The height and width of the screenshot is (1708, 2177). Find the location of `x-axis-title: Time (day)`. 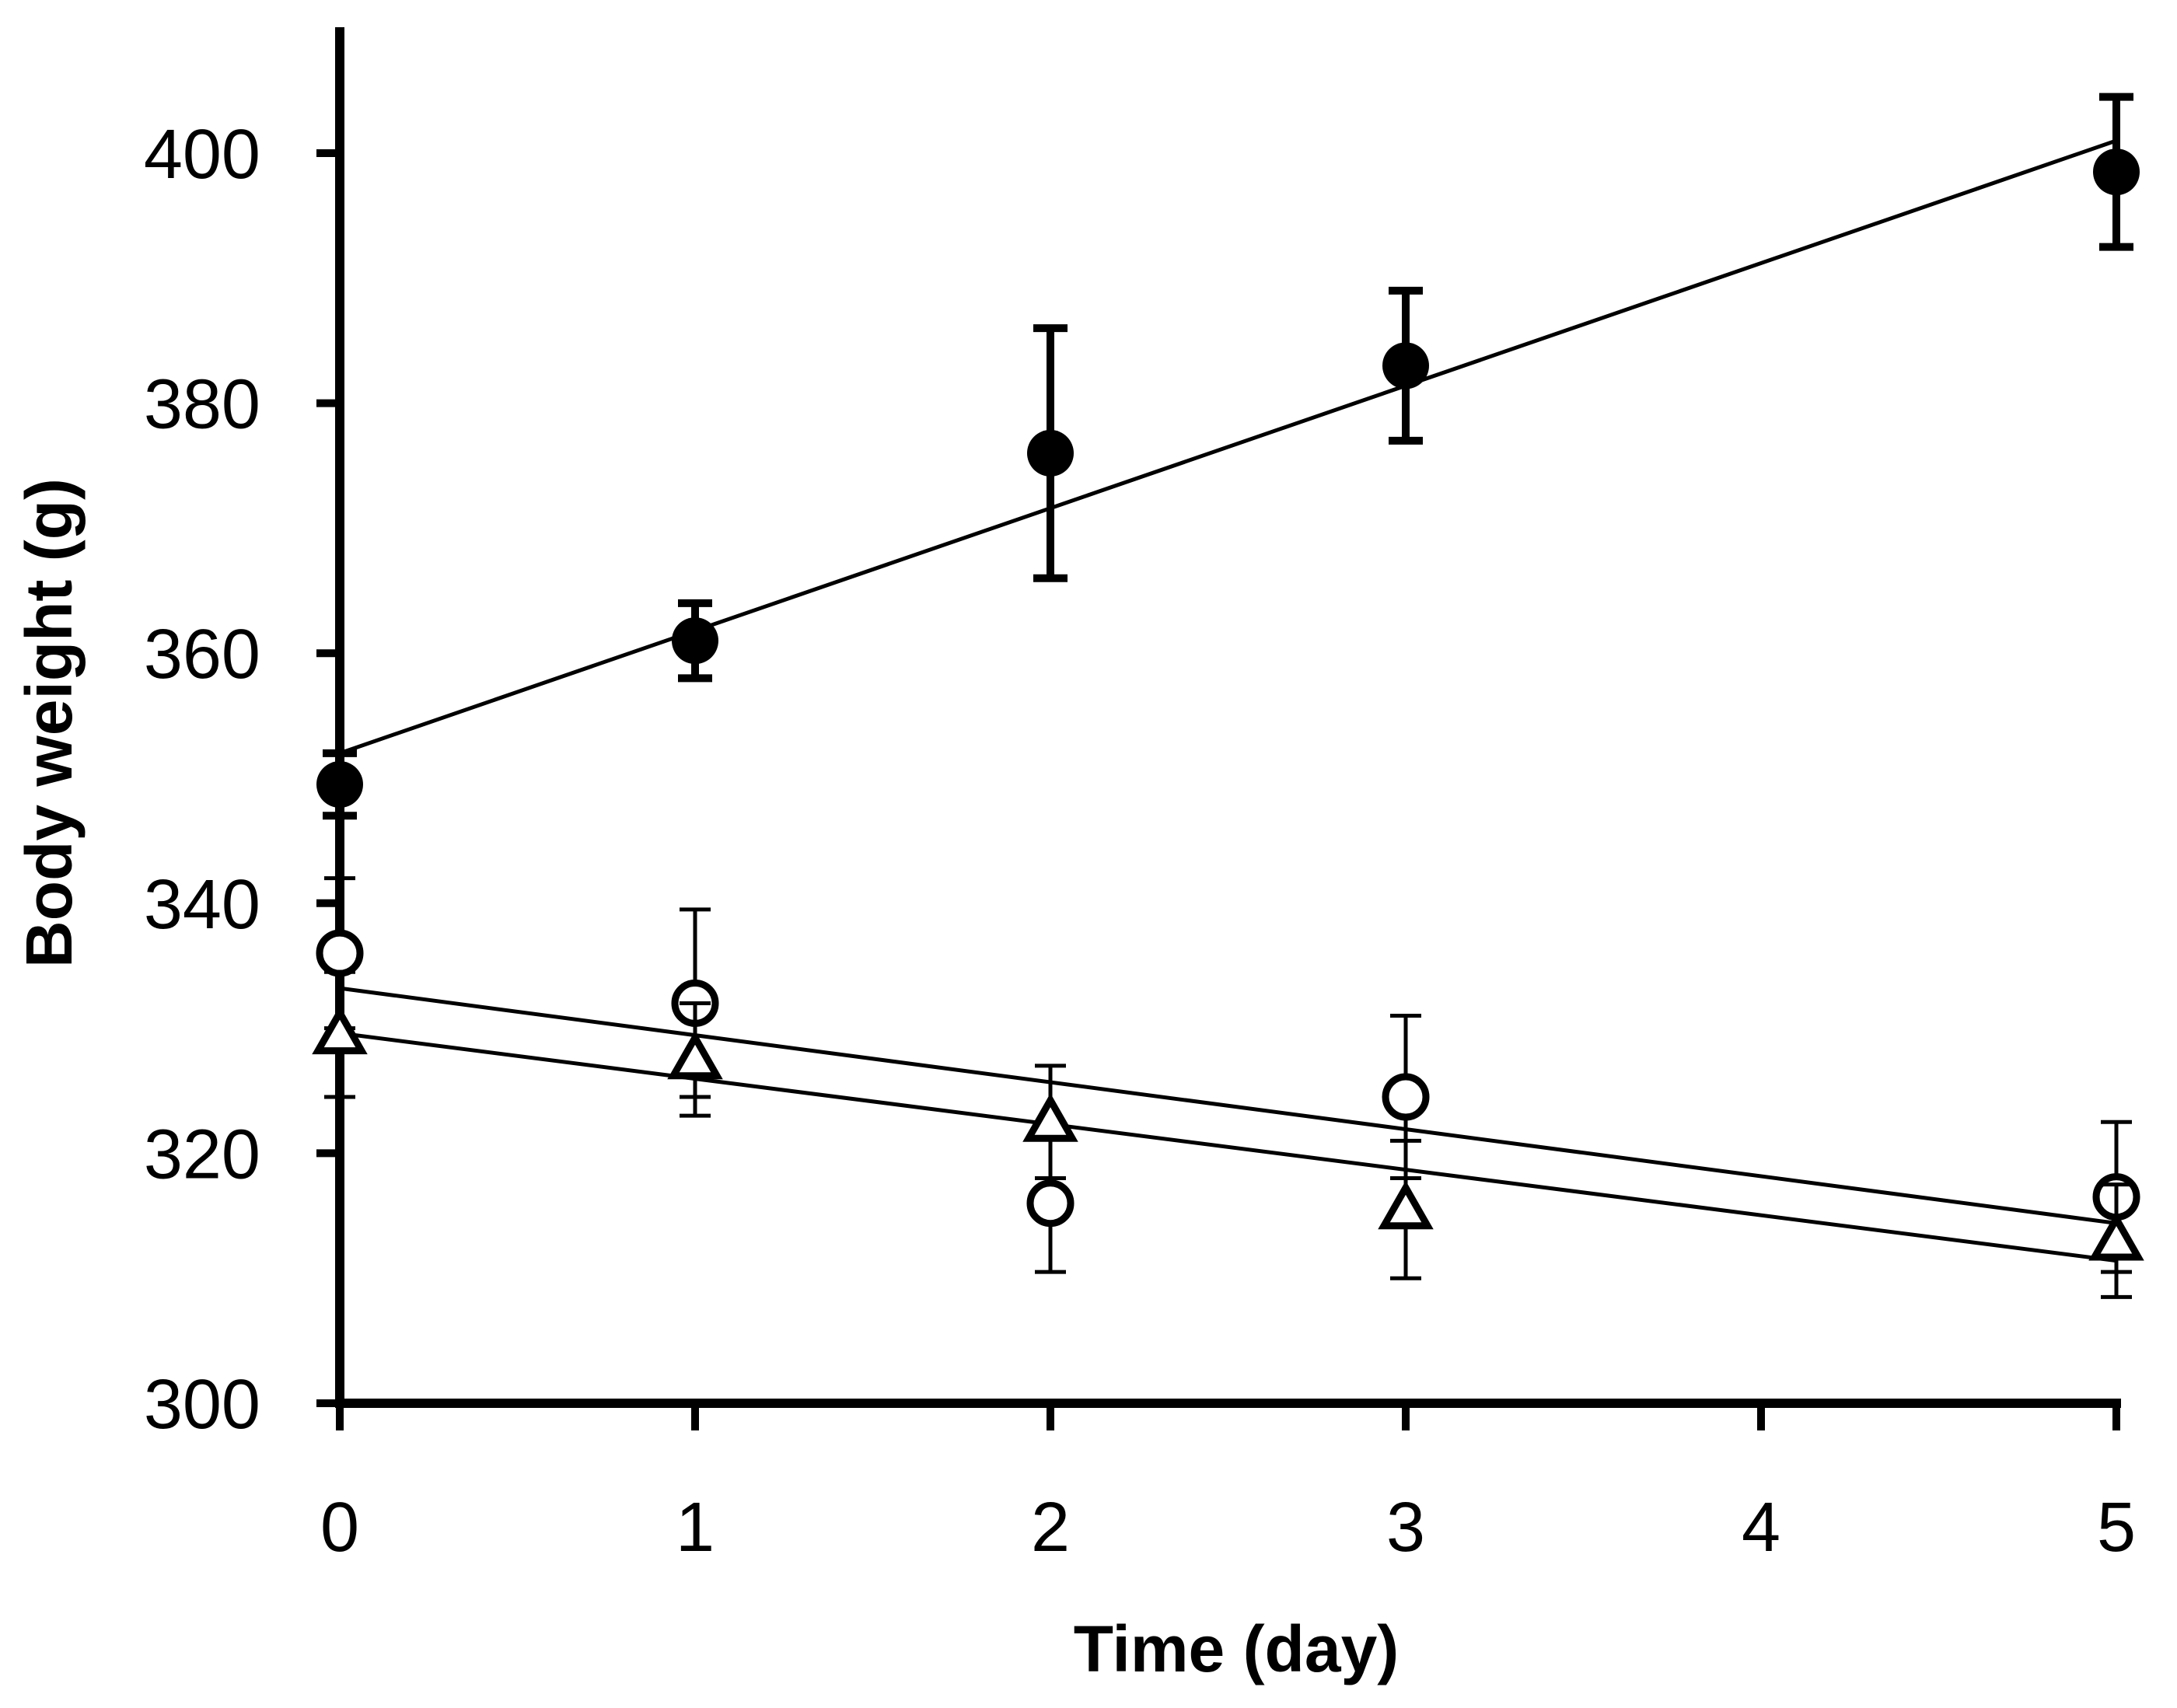

x-axis-title: Time (day) is located at coordinates (1237, 1648).